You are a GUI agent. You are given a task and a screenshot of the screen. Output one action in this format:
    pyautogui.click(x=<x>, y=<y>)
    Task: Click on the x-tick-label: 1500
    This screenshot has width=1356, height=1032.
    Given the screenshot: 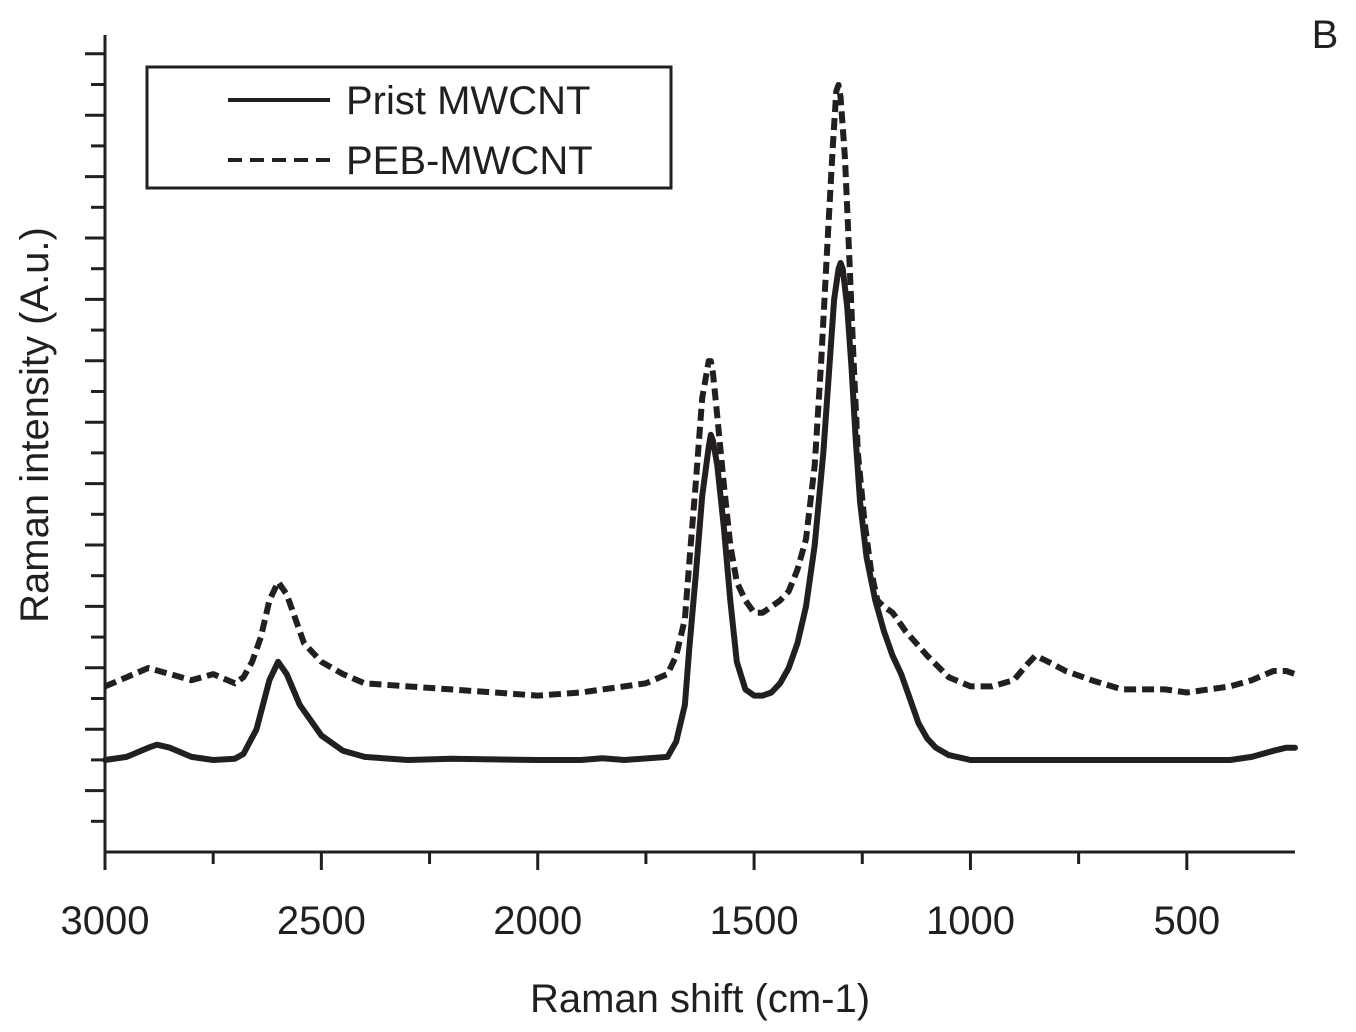 What is the action you would take?
    pyautogui.click(x=754, y=921)
    